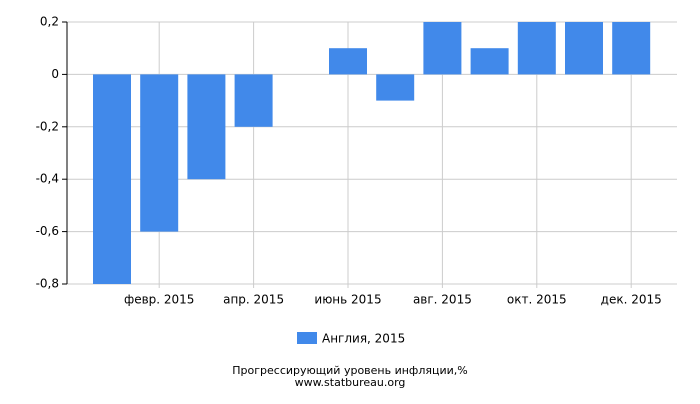 This screenshot has height=404, width=700. What do you see at coordinates (55, 74) in the screenshot?
I see `y-tick-label: 0` at bounding box center [55, 74].